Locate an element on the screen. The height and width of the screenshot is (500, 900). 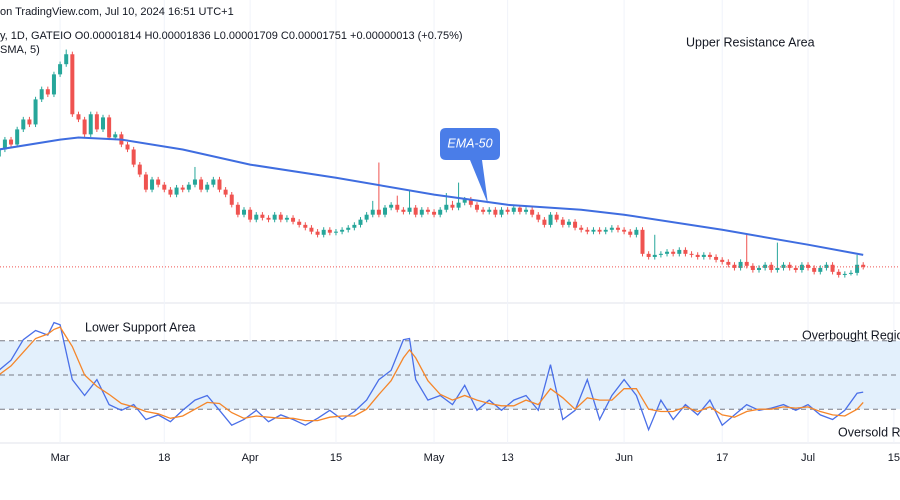
x-axis: Mar 18 Apr 15 May 13 Jun 17 Jul 15 is located at coordinates (475, 458).